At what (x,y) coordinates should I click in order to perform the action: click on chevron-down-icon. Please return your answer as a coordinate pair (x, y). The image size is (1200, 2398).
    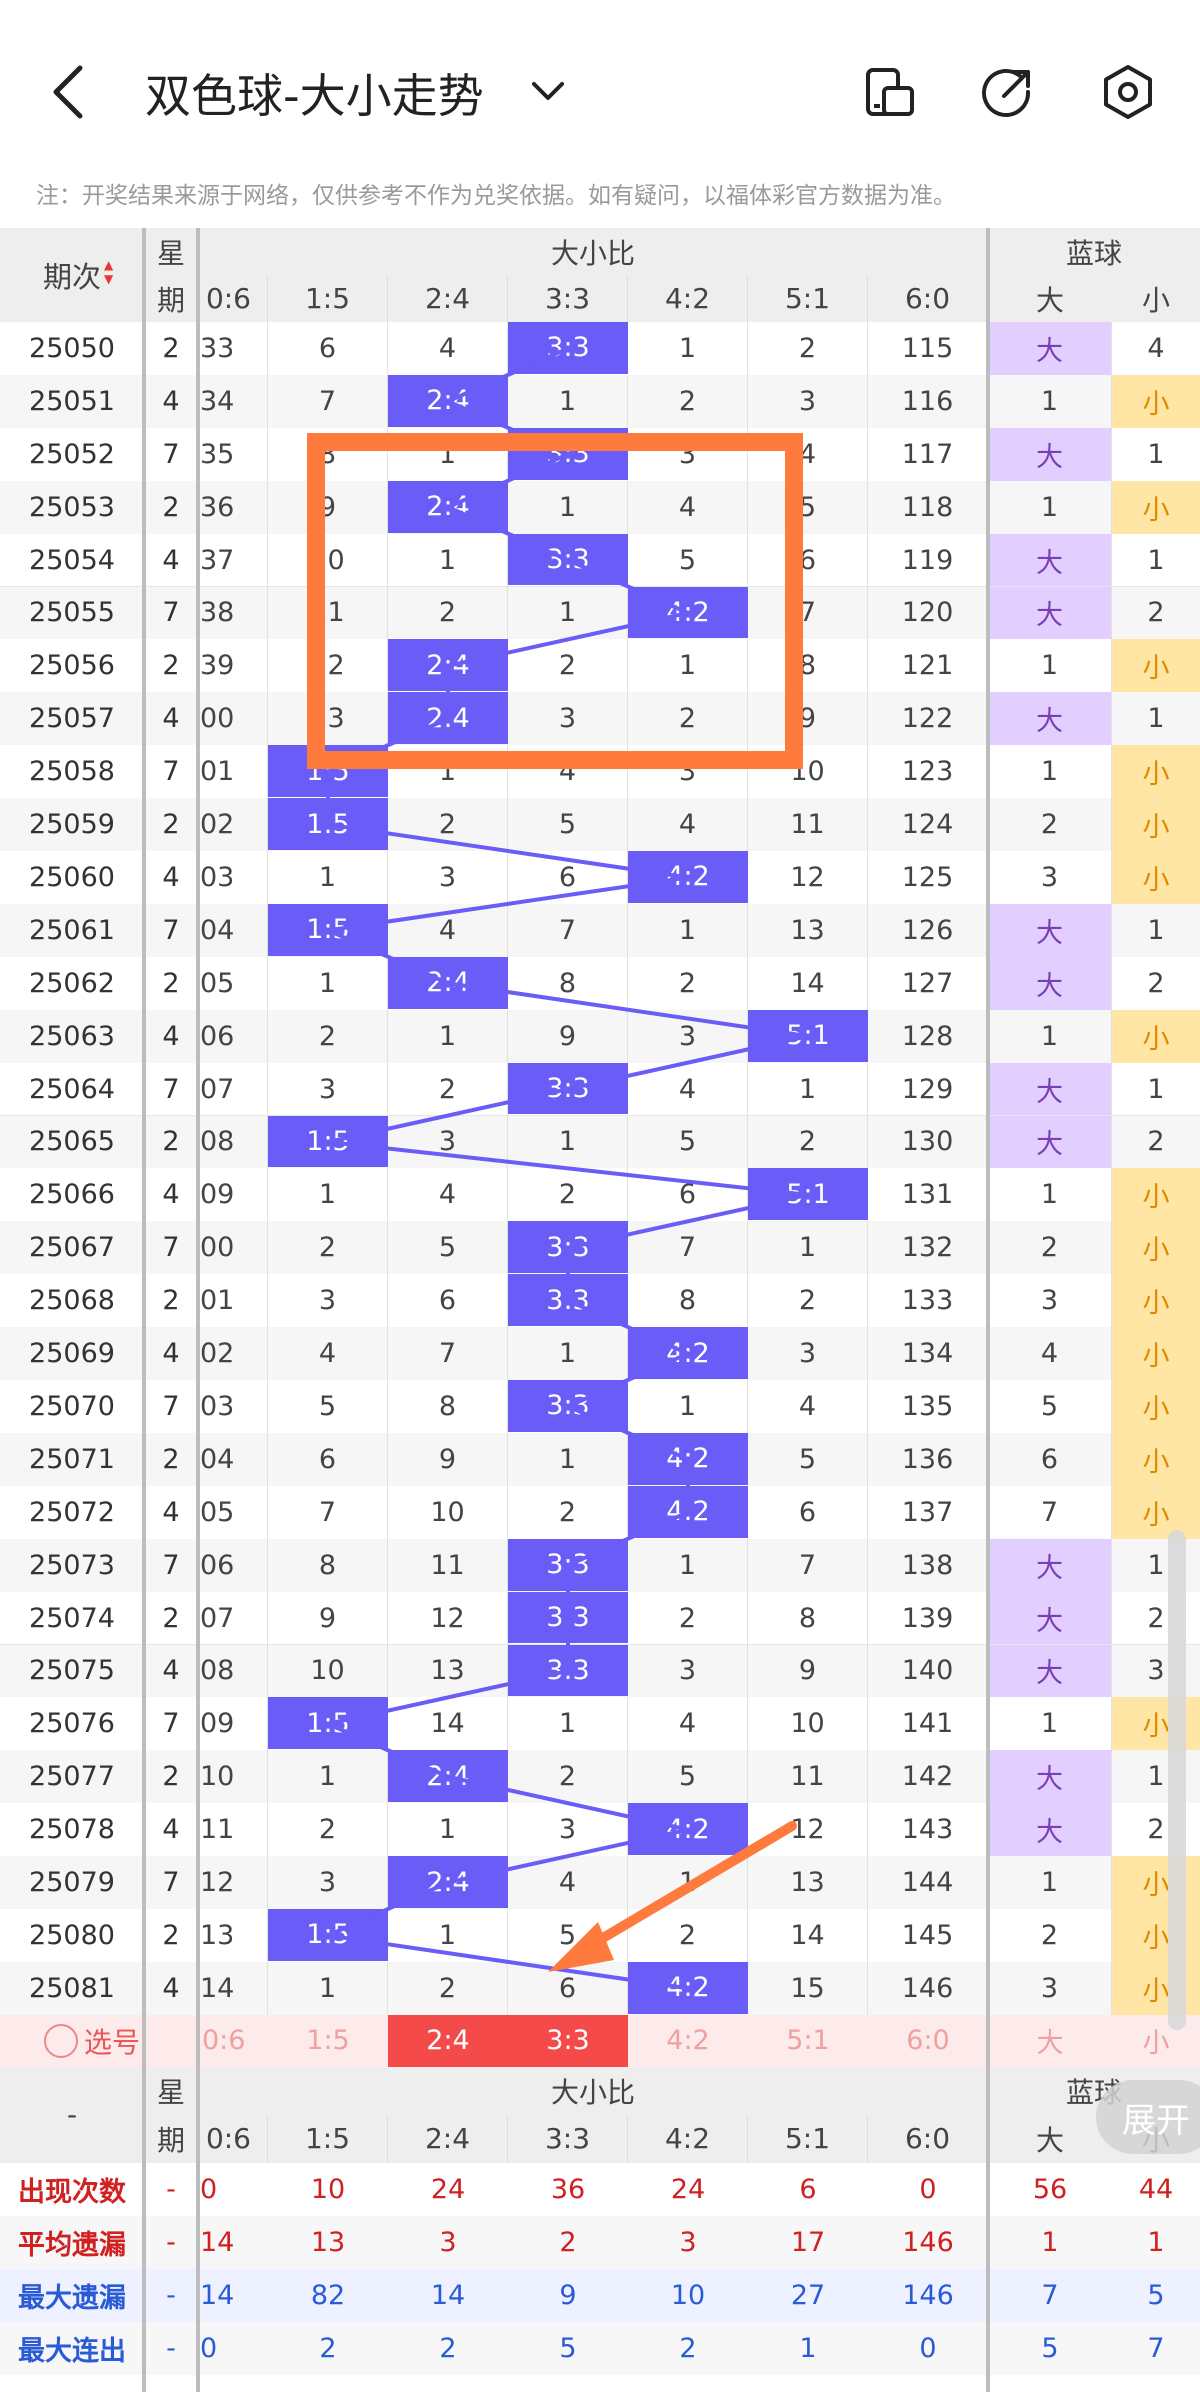
    Looking at the image, I should click on (548, 92).